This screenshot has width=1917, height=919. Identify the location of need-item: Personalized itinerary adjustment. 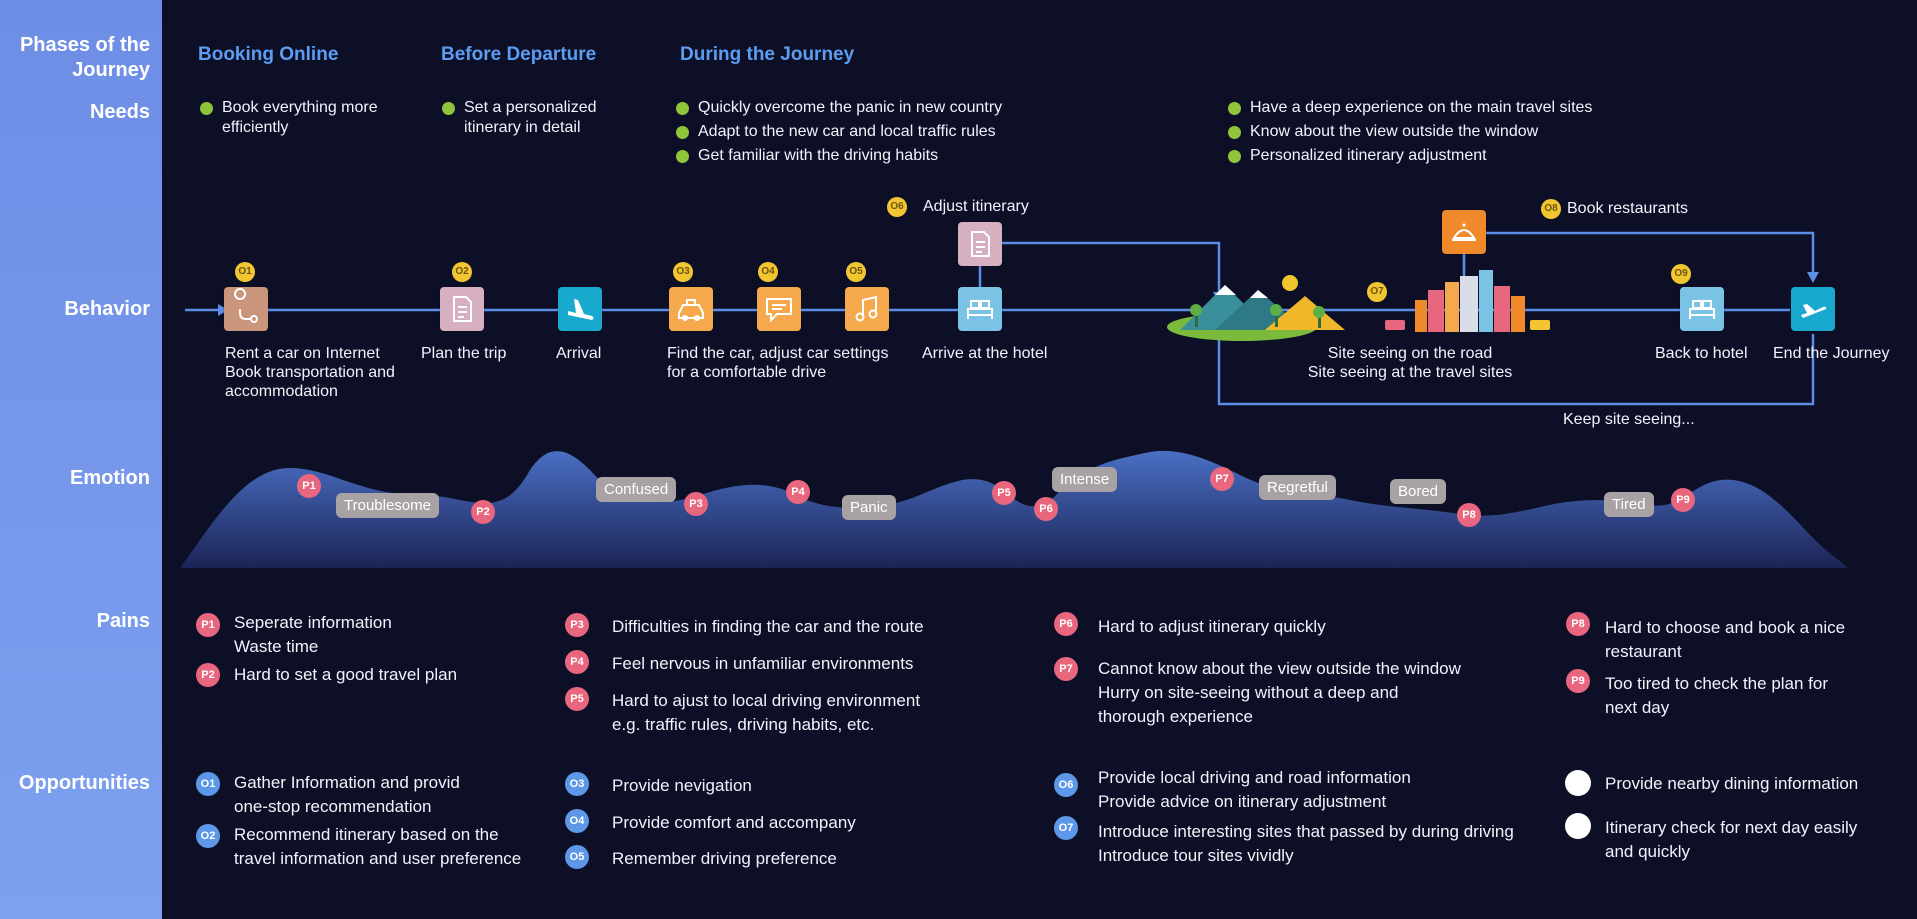
(1438, 156).